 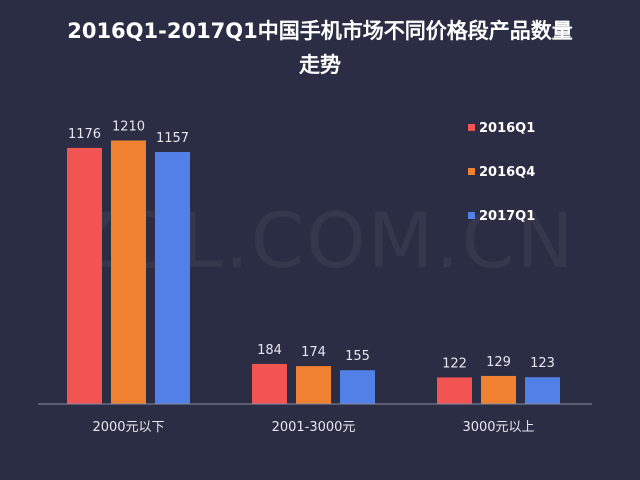 What do you see at coordinates (454, 363) in the screenshot?
I see `value-label-2016Q1-2: 122` at bounding box center [454, 363].